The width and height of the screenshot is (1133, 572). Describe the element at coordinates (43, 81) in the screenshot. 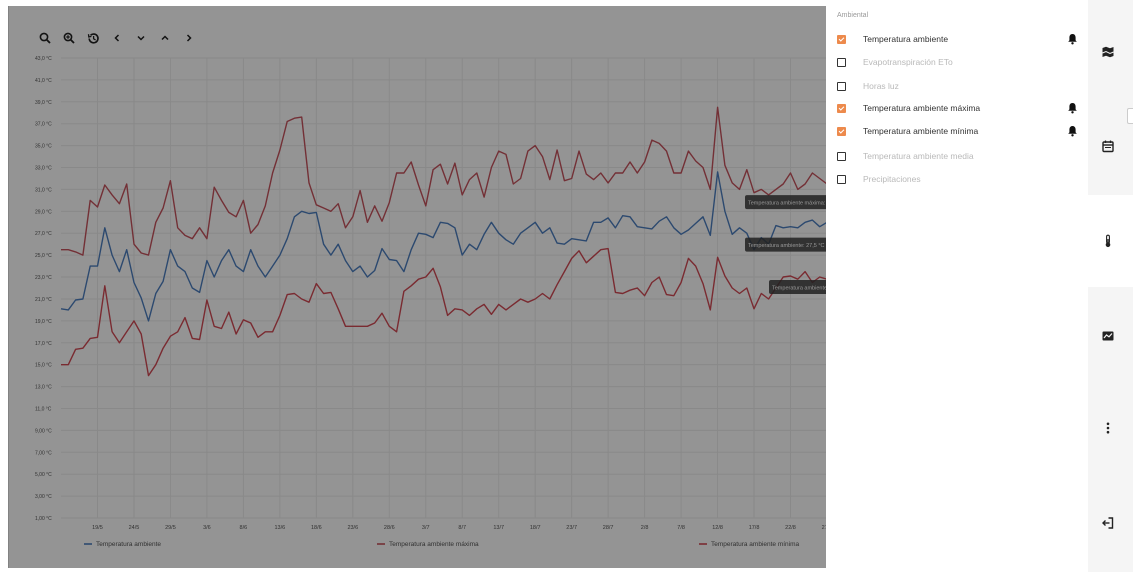

I see `y-tick-label: 41,0 °C` at that location.